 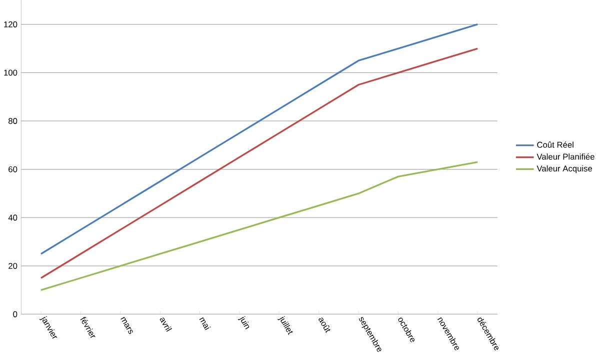 I want to click on y-tick-label: 60, so click(x=13, y=169).